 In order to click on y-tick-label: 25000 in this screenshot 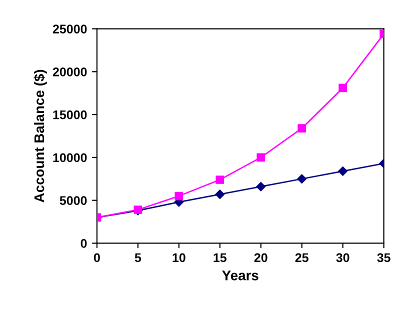, I will do `click(69, 29)`.